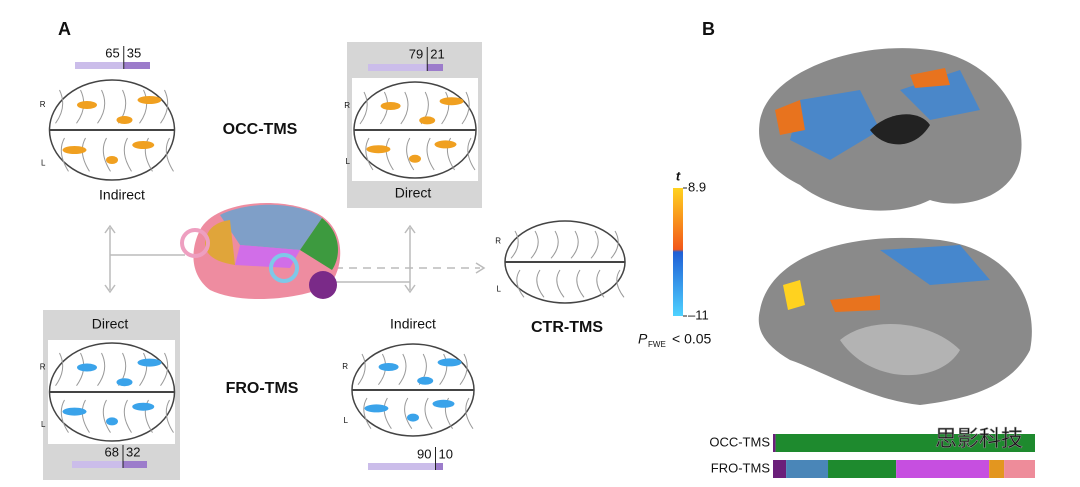  I want to click on center-brain, so click(260, 251).